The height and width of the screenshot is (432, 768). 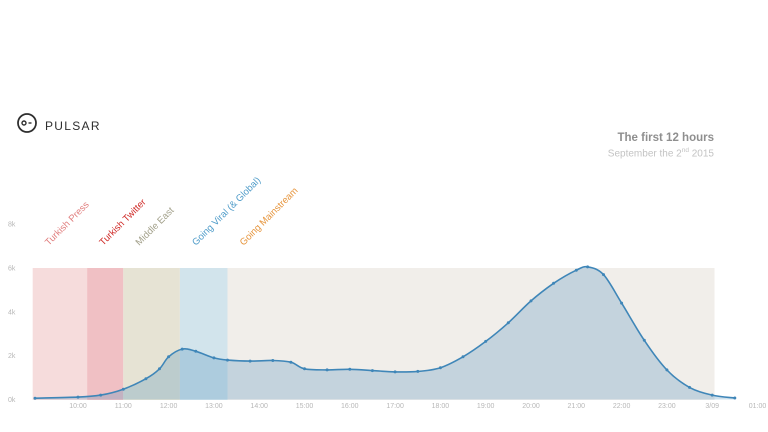 What do you see at coordinates (214, 406) in the screenshot?
I see `x-tick-13-00: 13:00` at bounding box center [214, 406].